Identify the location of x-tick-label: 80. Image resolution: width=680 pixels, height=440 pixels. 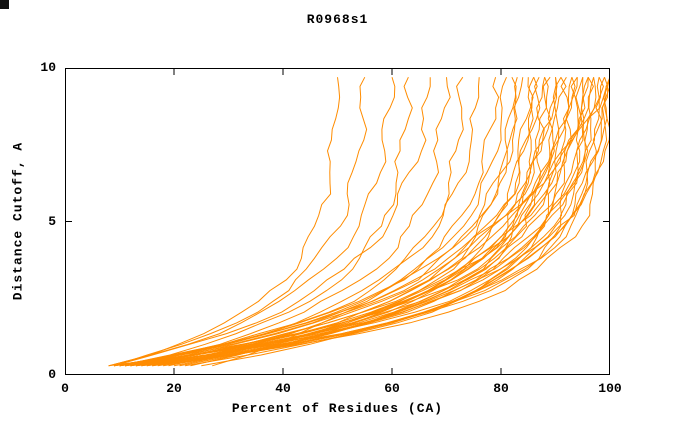
(501, 388).